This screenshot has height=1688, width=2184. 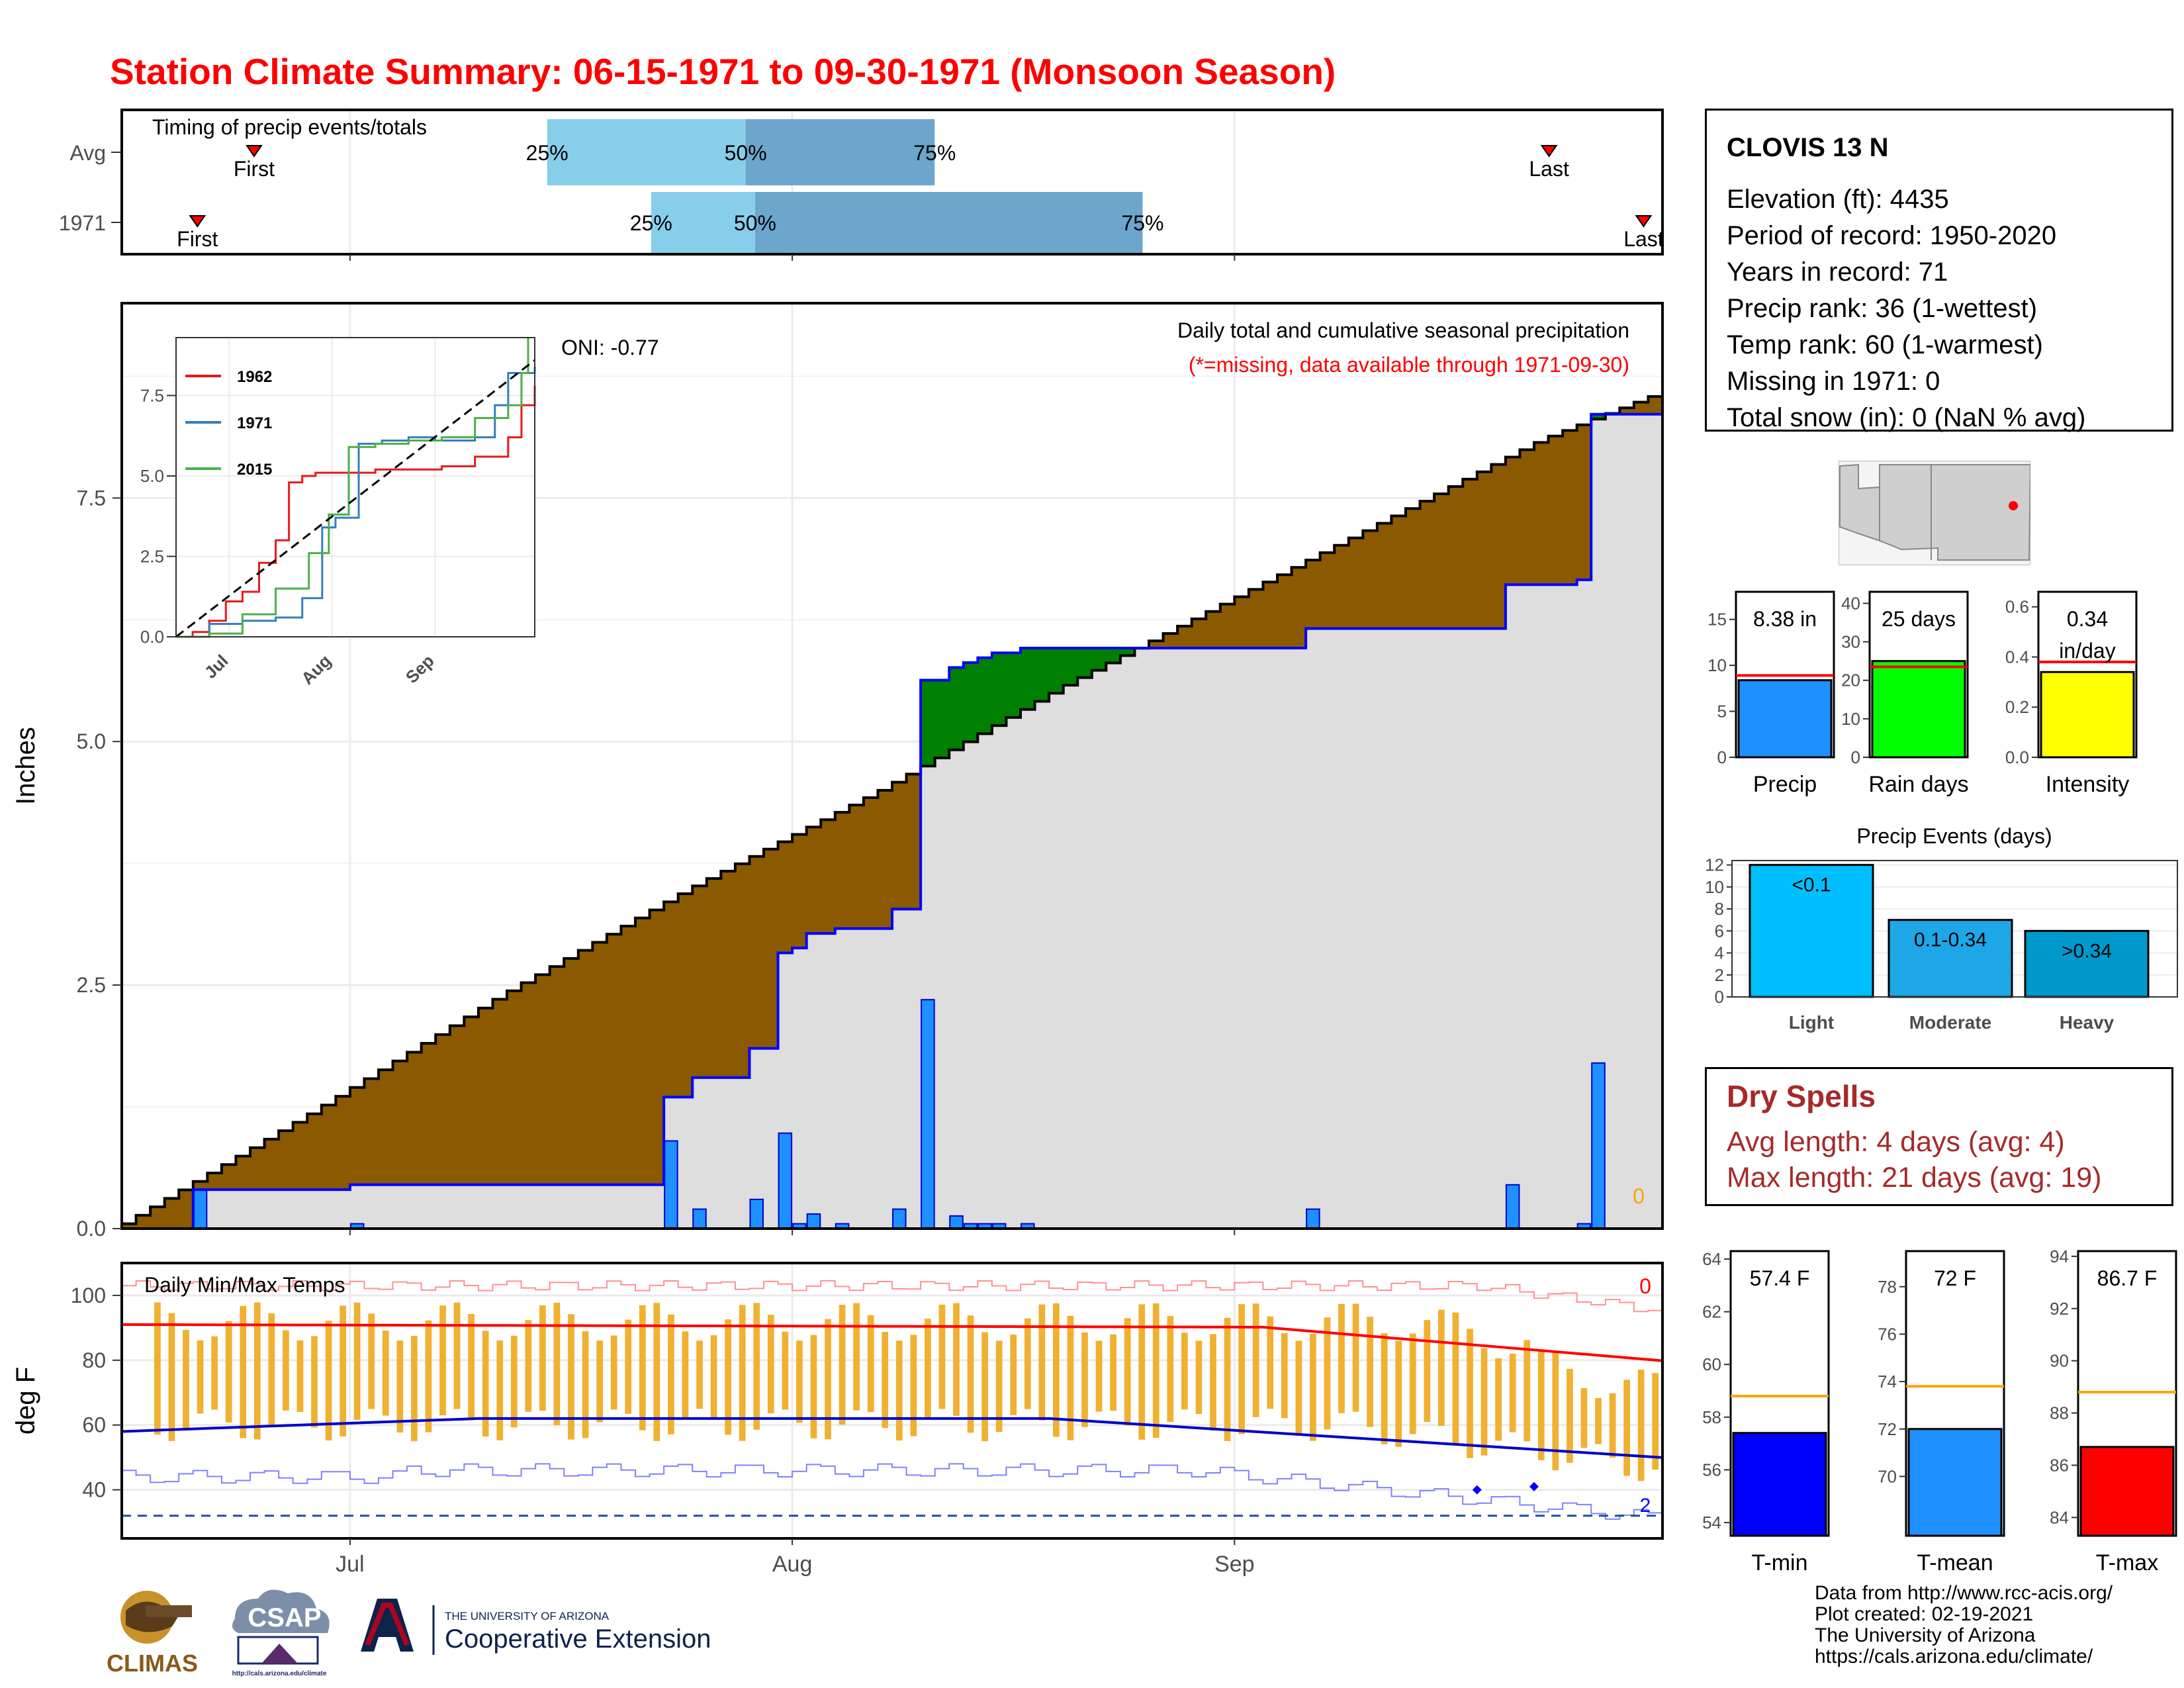 I want to click on temp-ytick-label: 80, so click(x=94, y=1360).